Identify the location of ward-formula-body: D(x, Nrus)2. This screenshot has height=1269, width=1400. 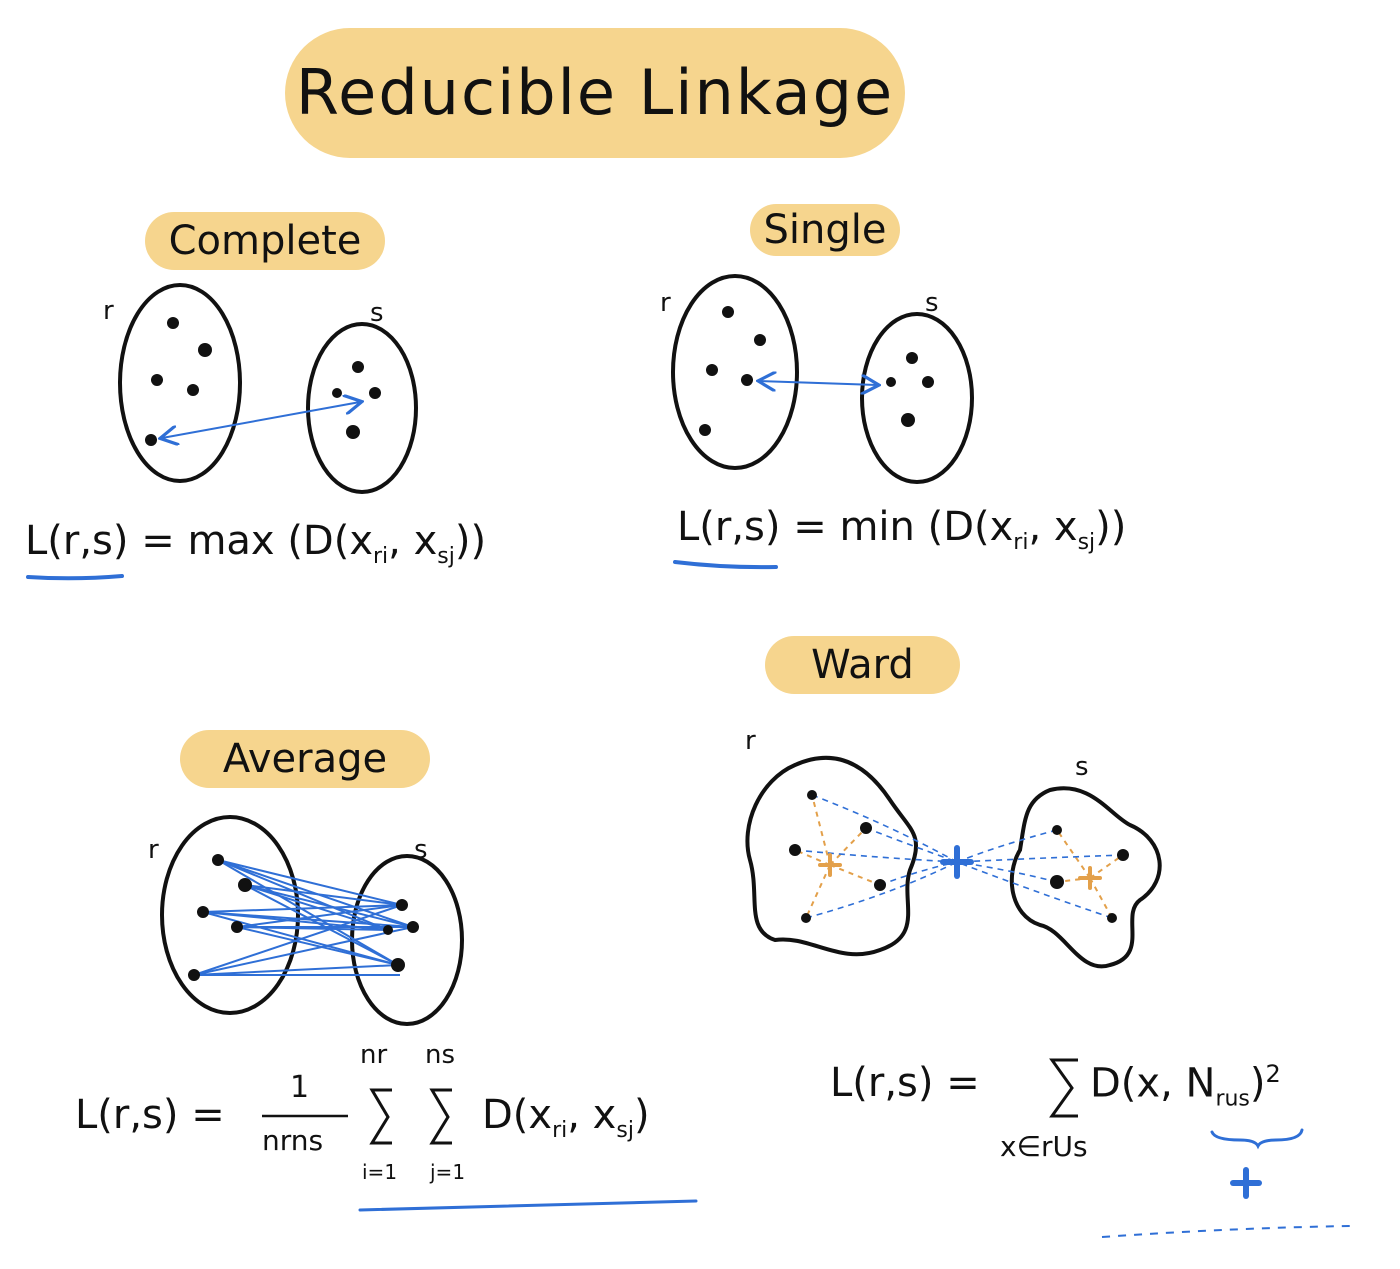
(1185, 1085).